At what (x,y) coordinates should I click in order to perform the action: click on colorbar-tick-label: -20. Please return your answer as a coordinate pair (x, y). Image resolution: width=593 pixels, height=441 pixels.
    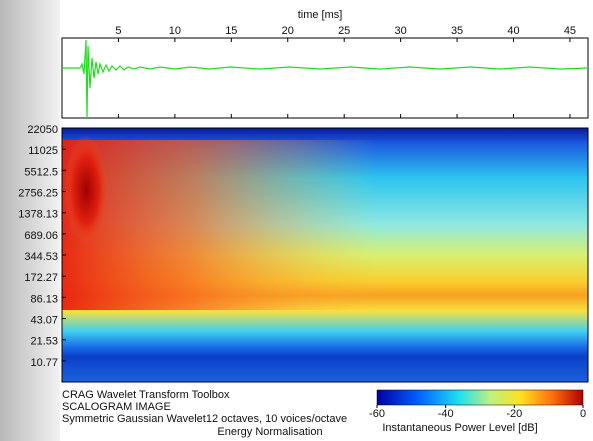
    Looking at the image, I should click on (514, 414).